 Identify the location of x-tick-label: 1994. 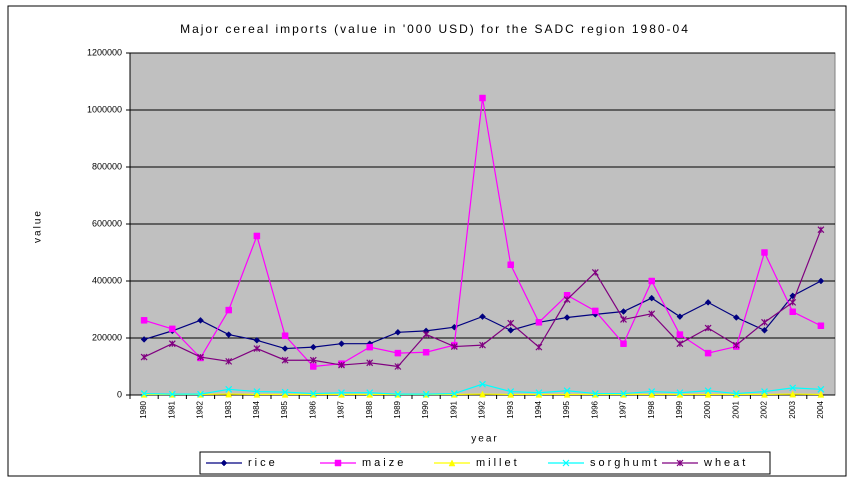
(538, 409).